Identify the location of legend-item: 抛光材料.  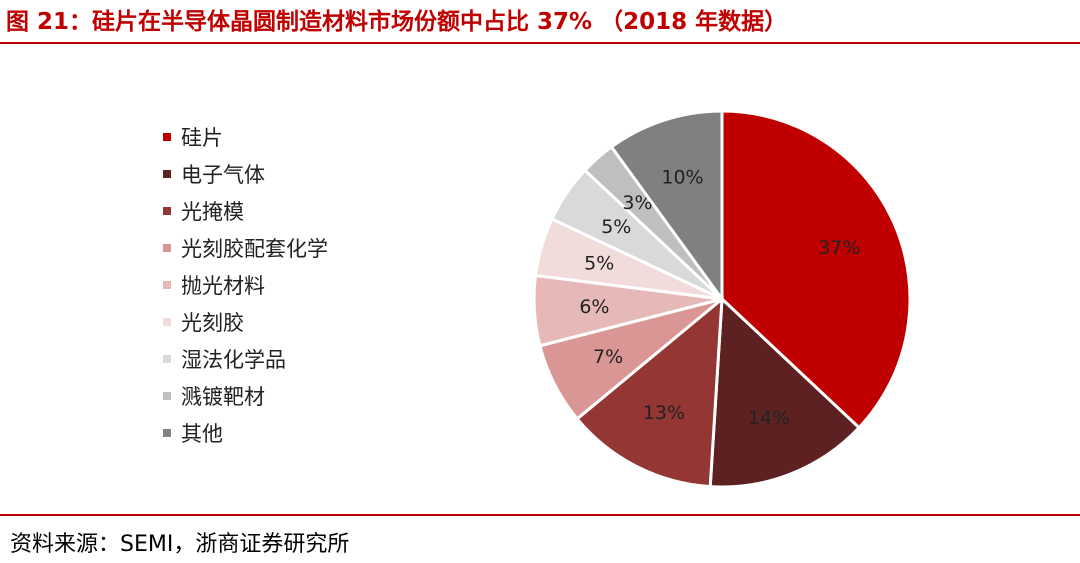
(245, 284).